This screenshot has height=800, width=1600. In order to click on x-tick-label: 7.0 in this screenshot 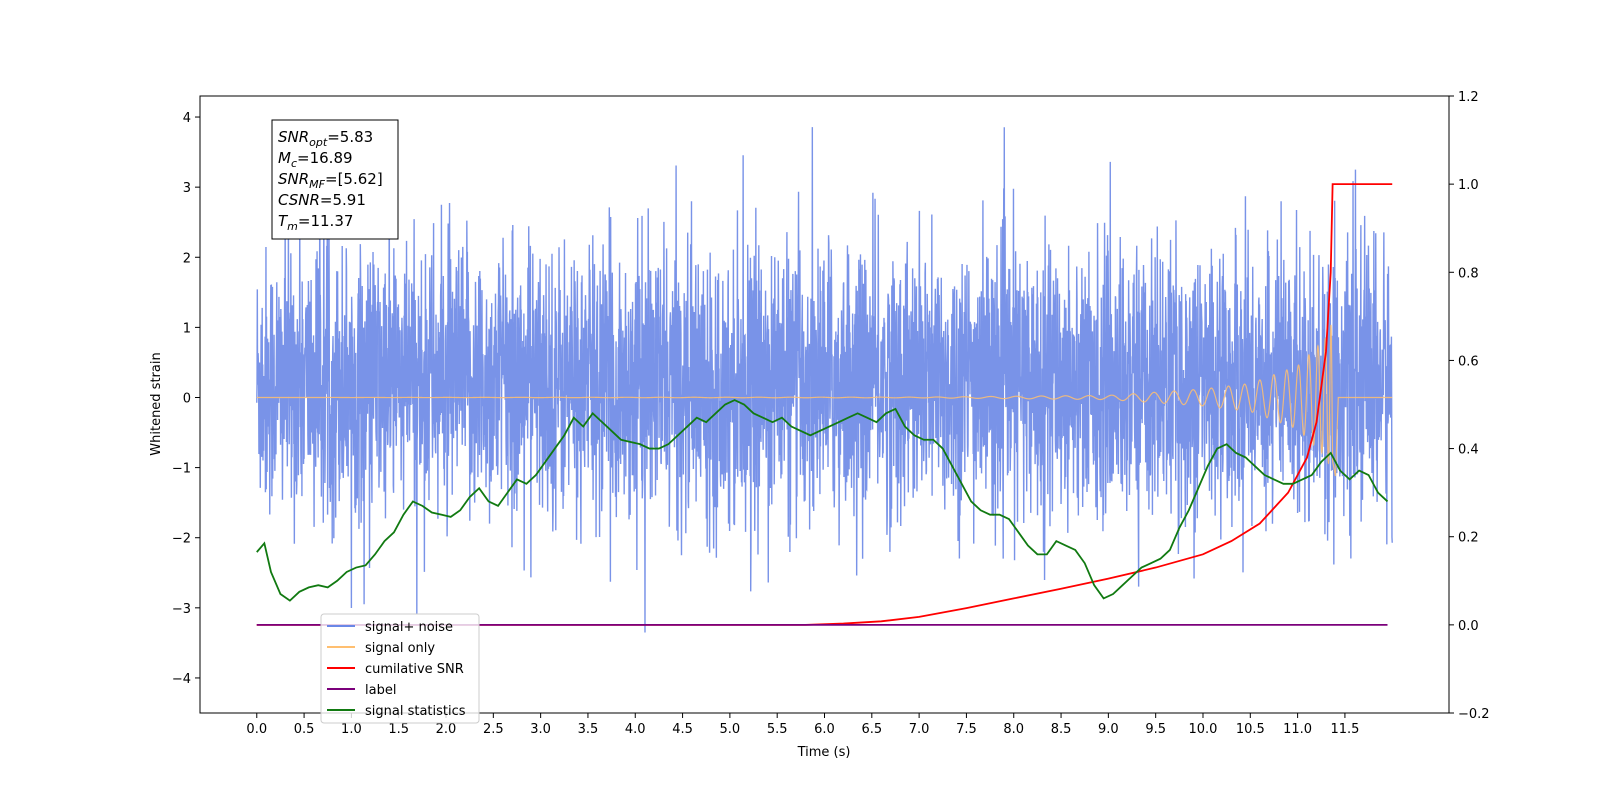, I will do `click(919, 729)`.